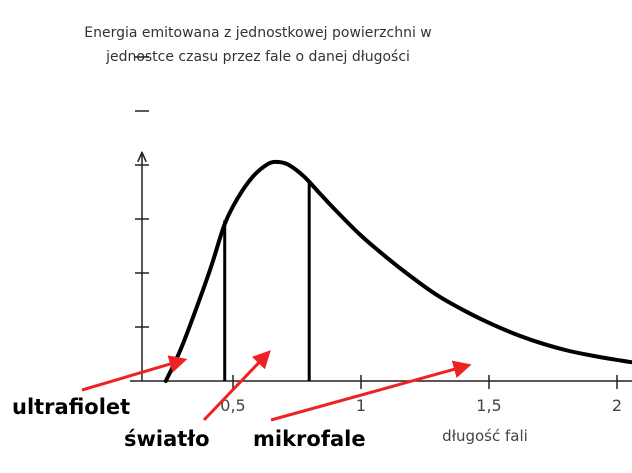 Image resolution: width=632 pixels, height=473 pixels. I want to click on x-tick-label: 1, so click(361, 405).